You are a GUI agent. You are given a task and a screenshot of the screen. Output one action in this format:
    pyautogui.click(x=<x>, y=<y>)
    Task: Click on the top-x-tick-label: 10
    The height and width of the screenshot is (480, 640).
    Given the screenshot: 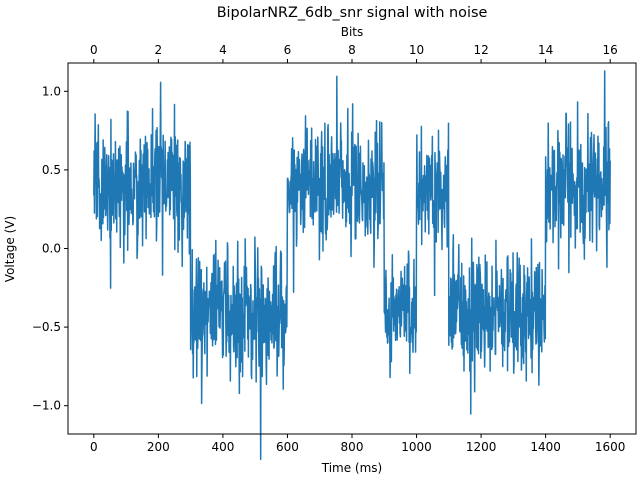 What is the action you would take?
    pyautogui.click(x=416, y=50)
    